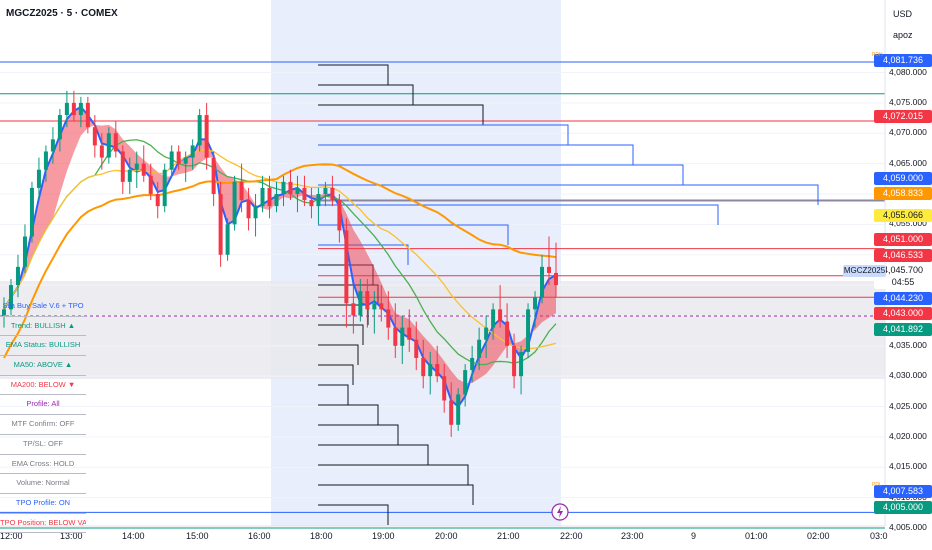 Image resolution: width=932 pixels, height=550 pixels. I want to click on time-tick-label: 9, so click(694, 536).